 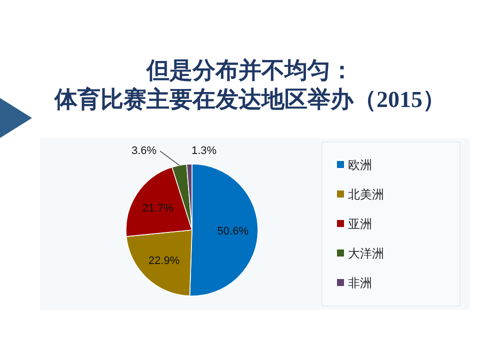 I want to click on data-label: 3.6%, so click(x=144, y=151).